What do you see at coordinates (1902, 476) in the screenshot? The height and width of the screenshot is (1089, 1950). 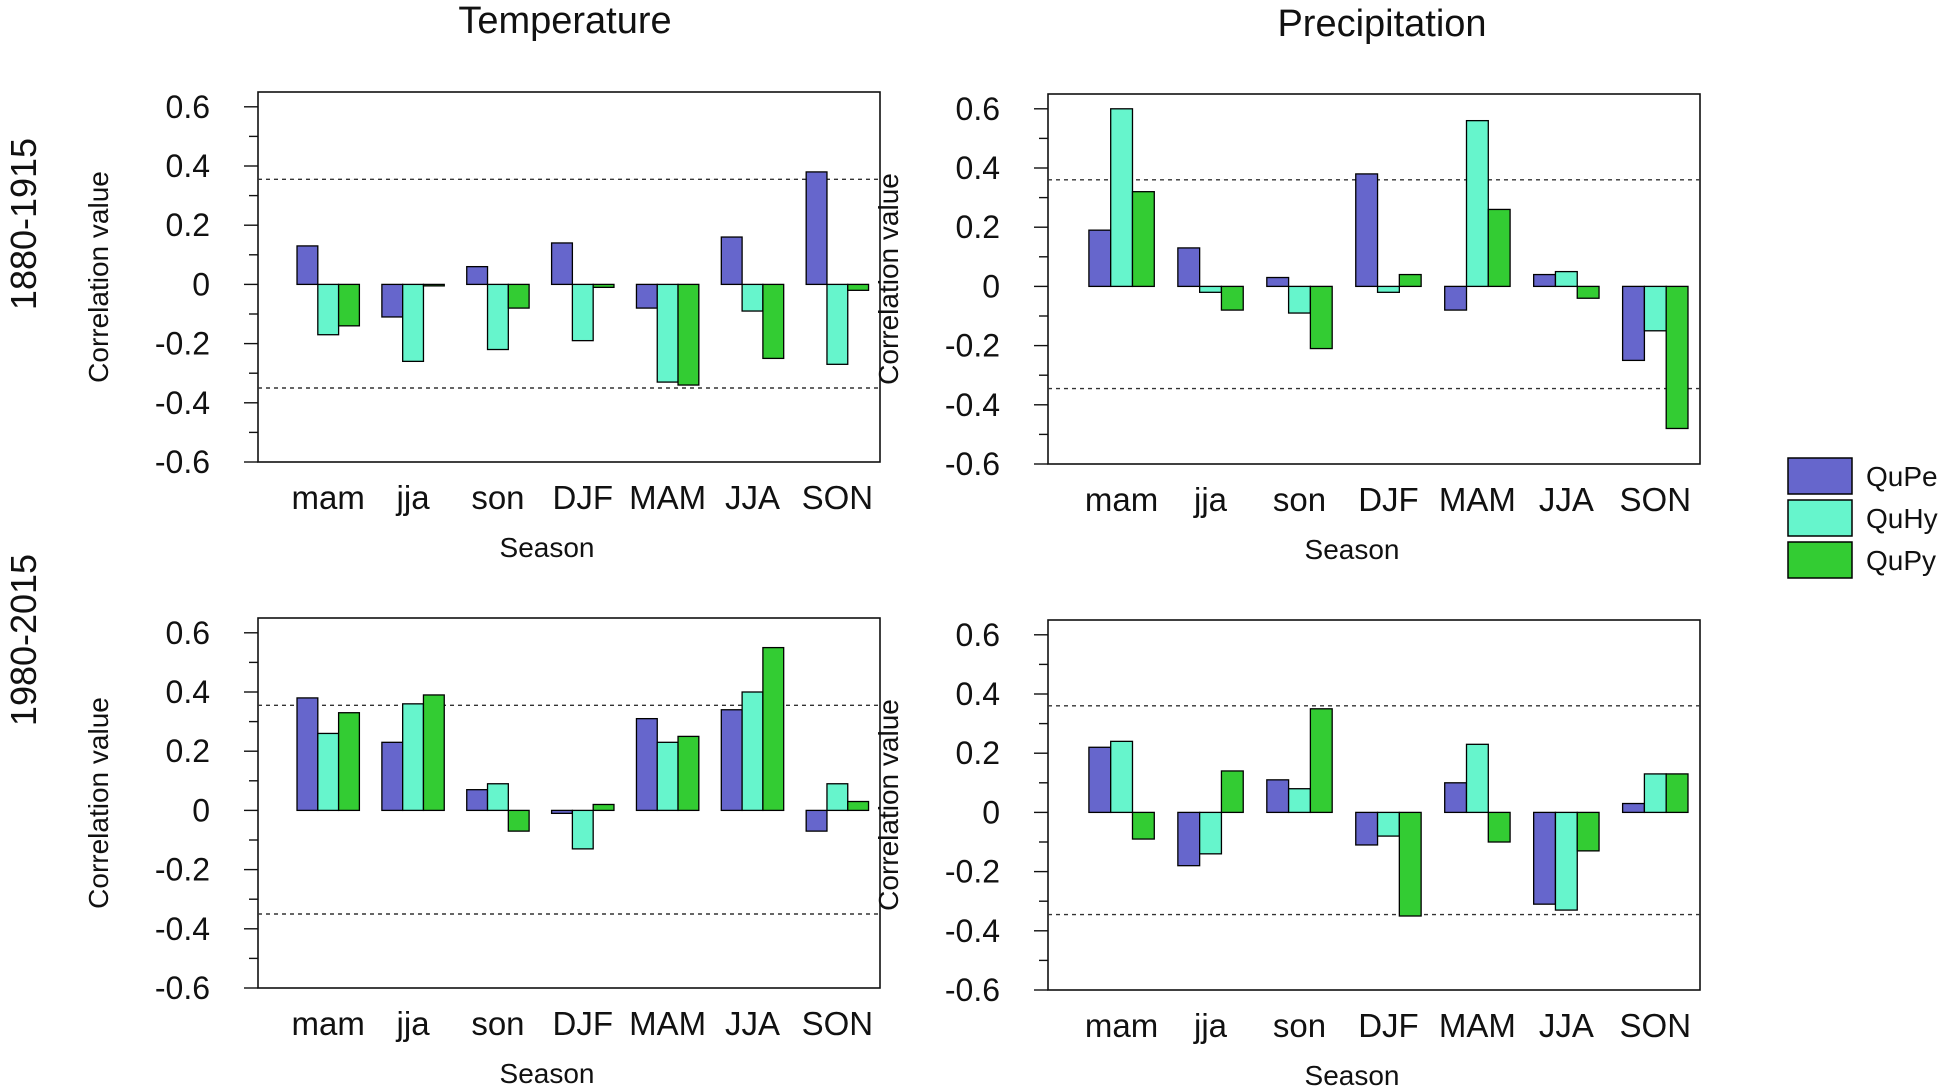 I see `legend-label-qupe: QuPe` at bounding box center [1902, 476].